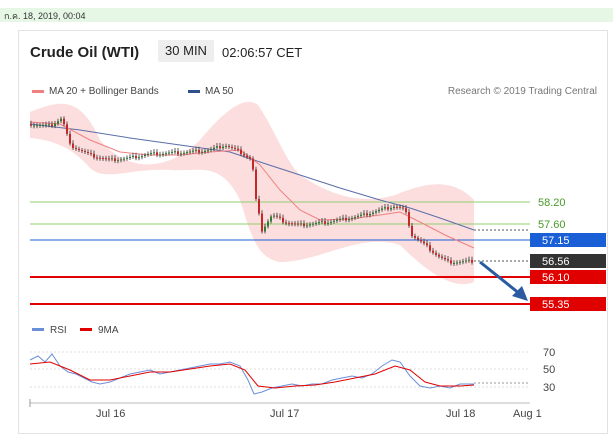 The image size is (613, 448). I want to click on rsi-tick-30: 30, so click(549, 388).